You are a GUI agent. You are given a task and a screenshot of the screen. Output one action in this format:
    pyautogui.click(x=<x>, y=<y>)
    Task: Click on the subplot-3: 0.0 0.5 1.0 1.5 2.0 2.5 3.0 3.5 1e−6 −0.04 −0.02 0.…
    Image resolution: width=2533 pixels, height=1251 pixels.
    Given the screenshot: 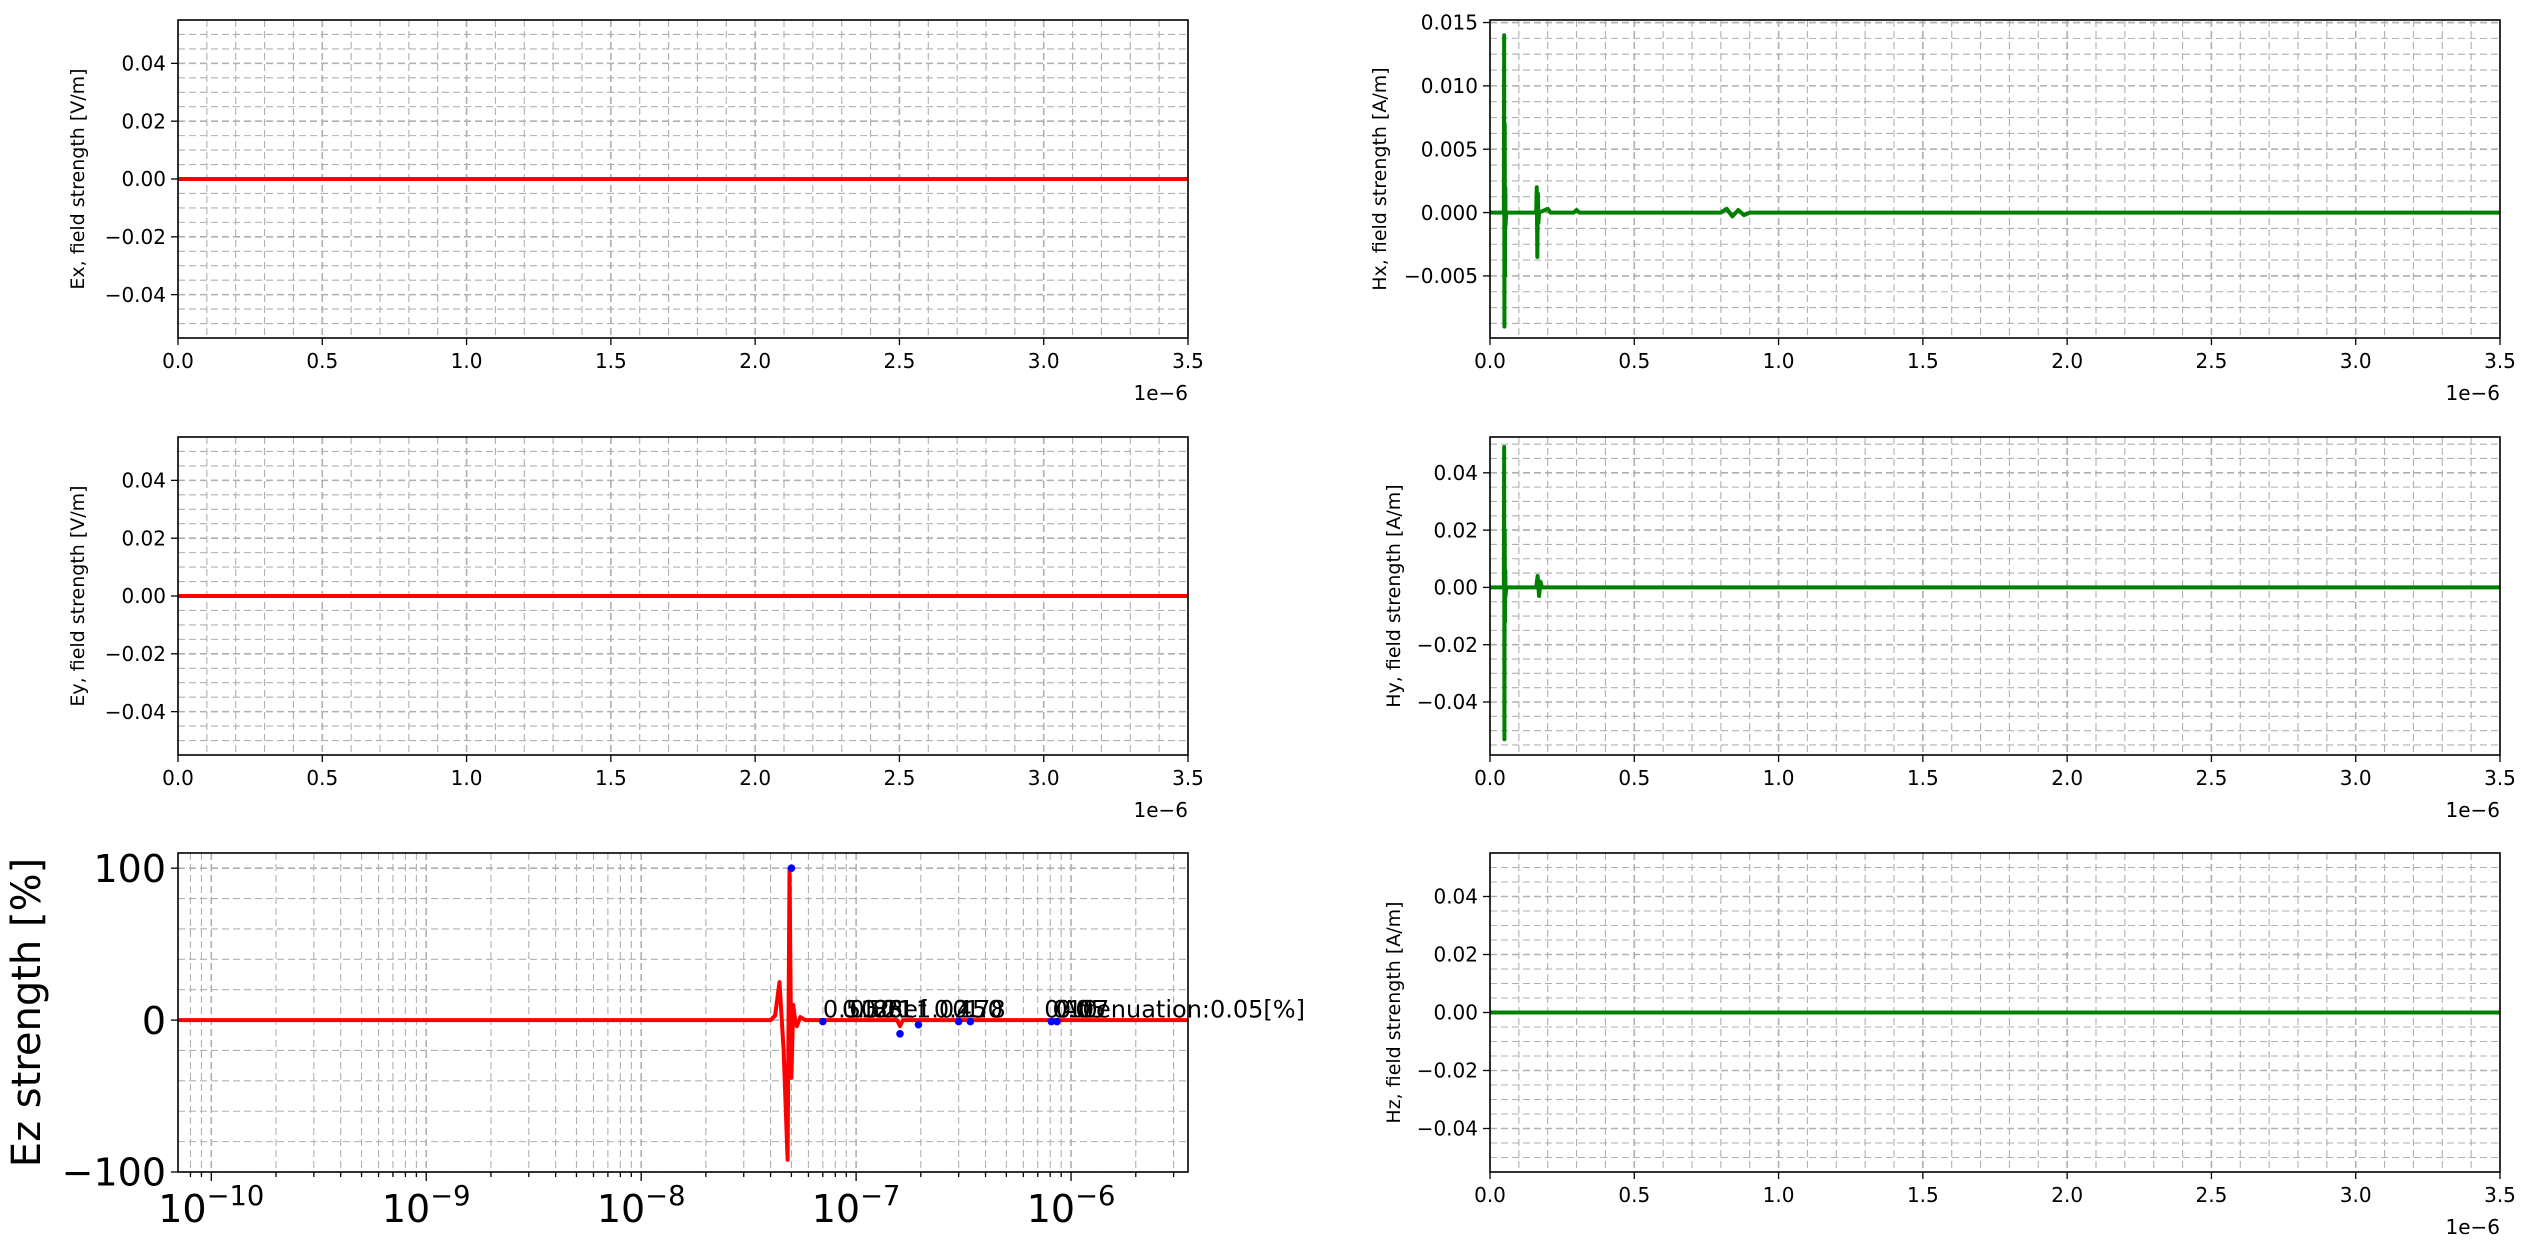 What is the action you would take?
    pyautogui.click(x=635, y=629)
    